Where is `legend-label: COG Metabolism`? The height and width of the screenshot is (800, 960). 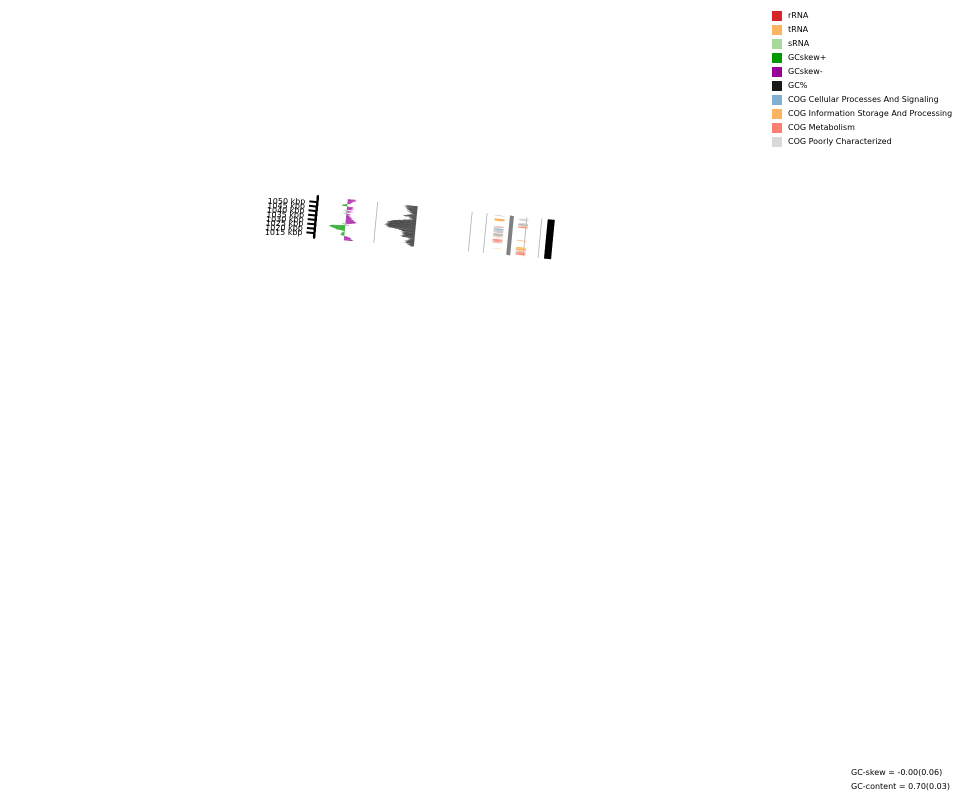 legend-label: COG Metabolism is located at coordinates (821, 127).